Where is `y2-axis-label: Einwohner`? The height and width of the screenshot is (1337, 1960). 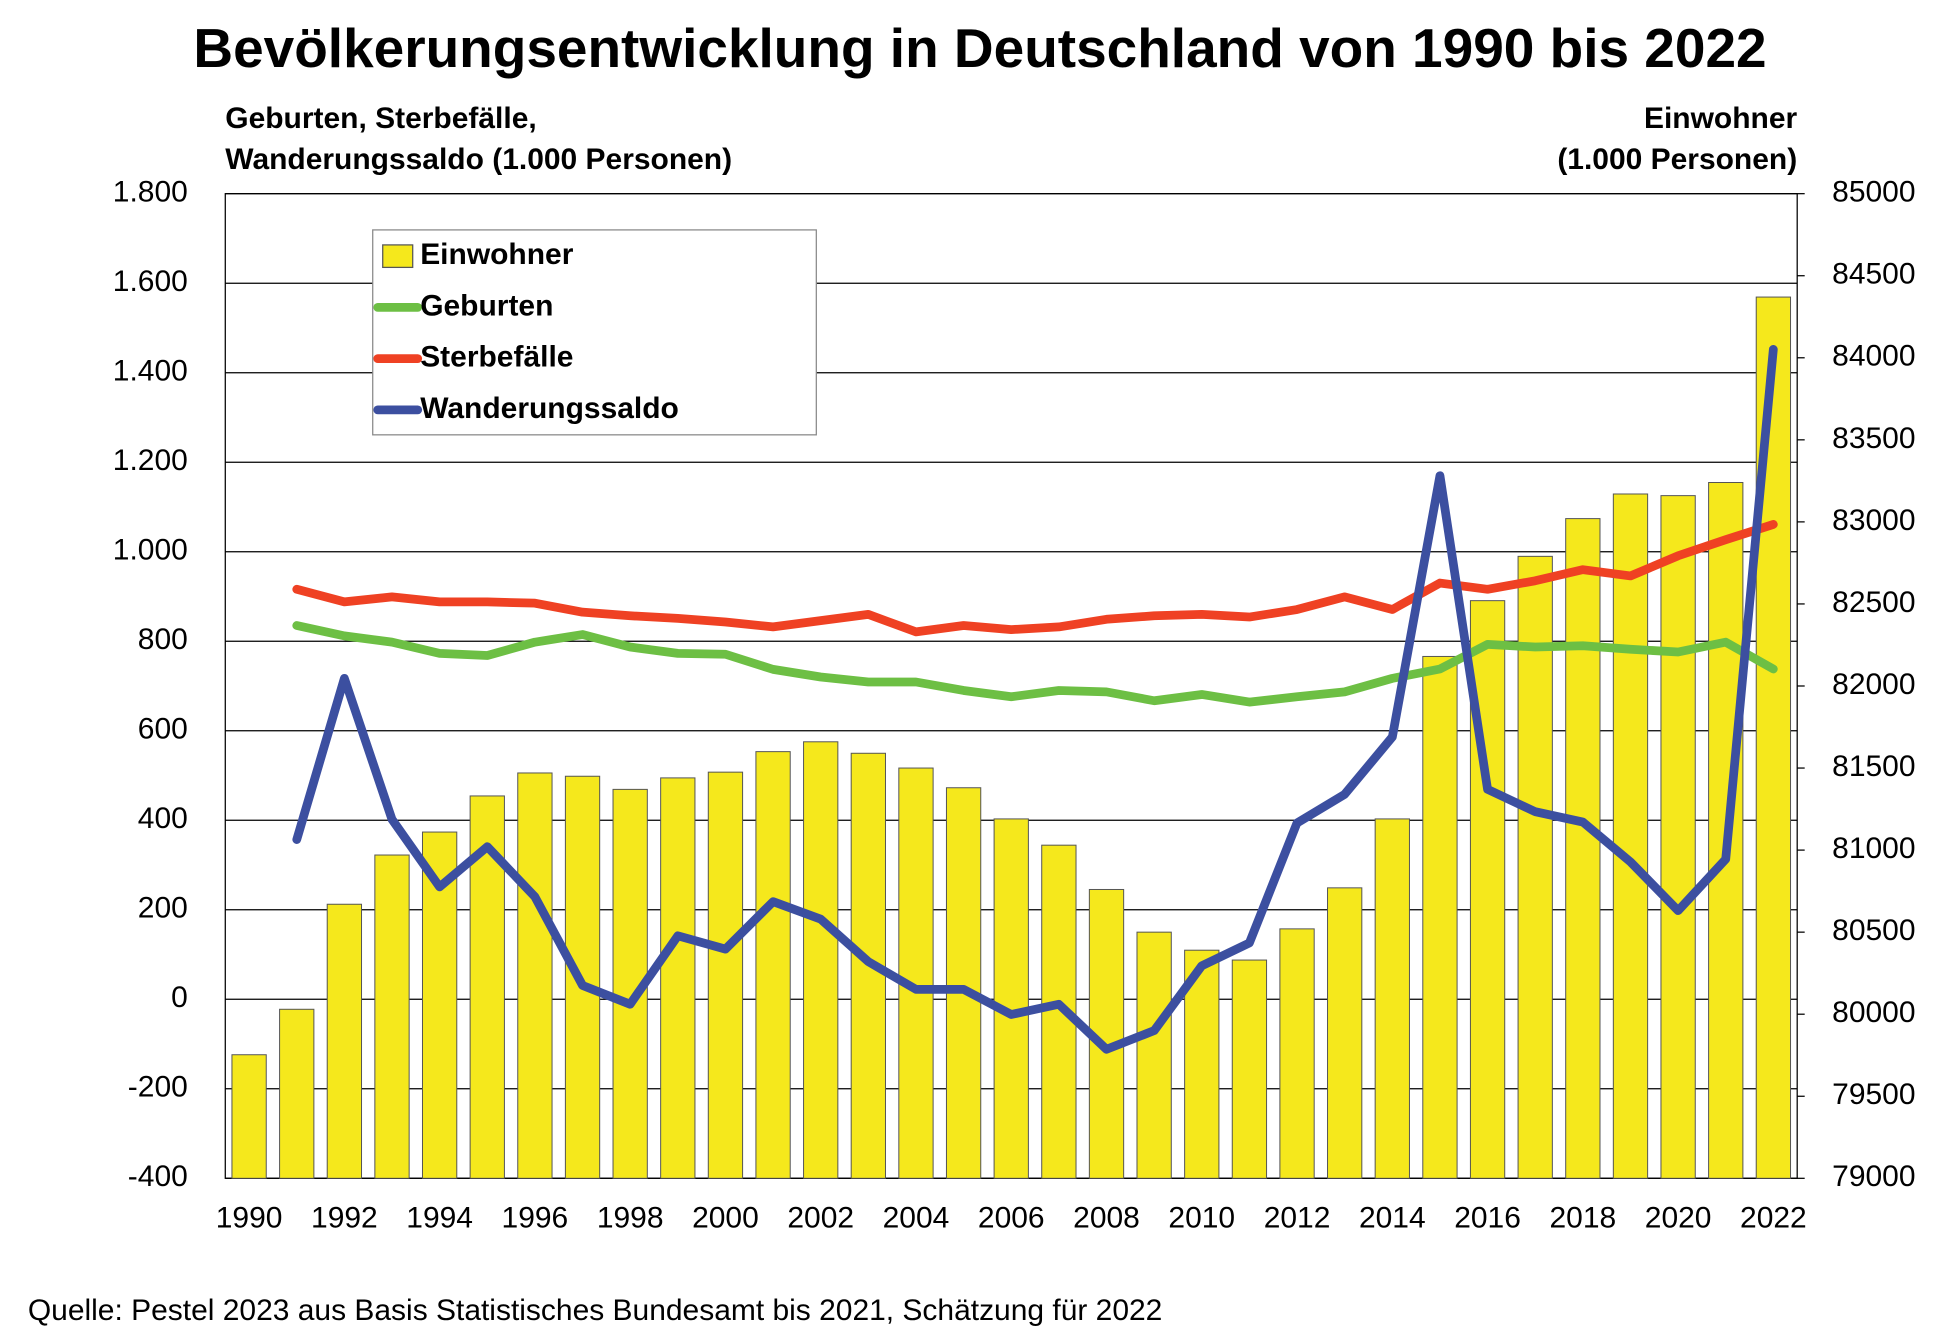 y2-axis-label: Einwohner is located at coordinates (1721, 118).